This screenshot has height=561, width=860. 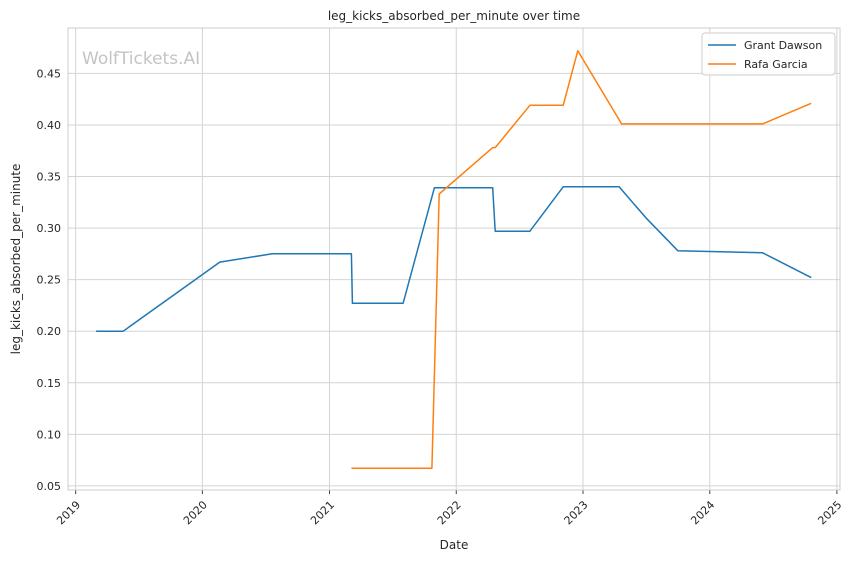 I want to click on x-tick-label: 2021, so click(x=322, y=512).